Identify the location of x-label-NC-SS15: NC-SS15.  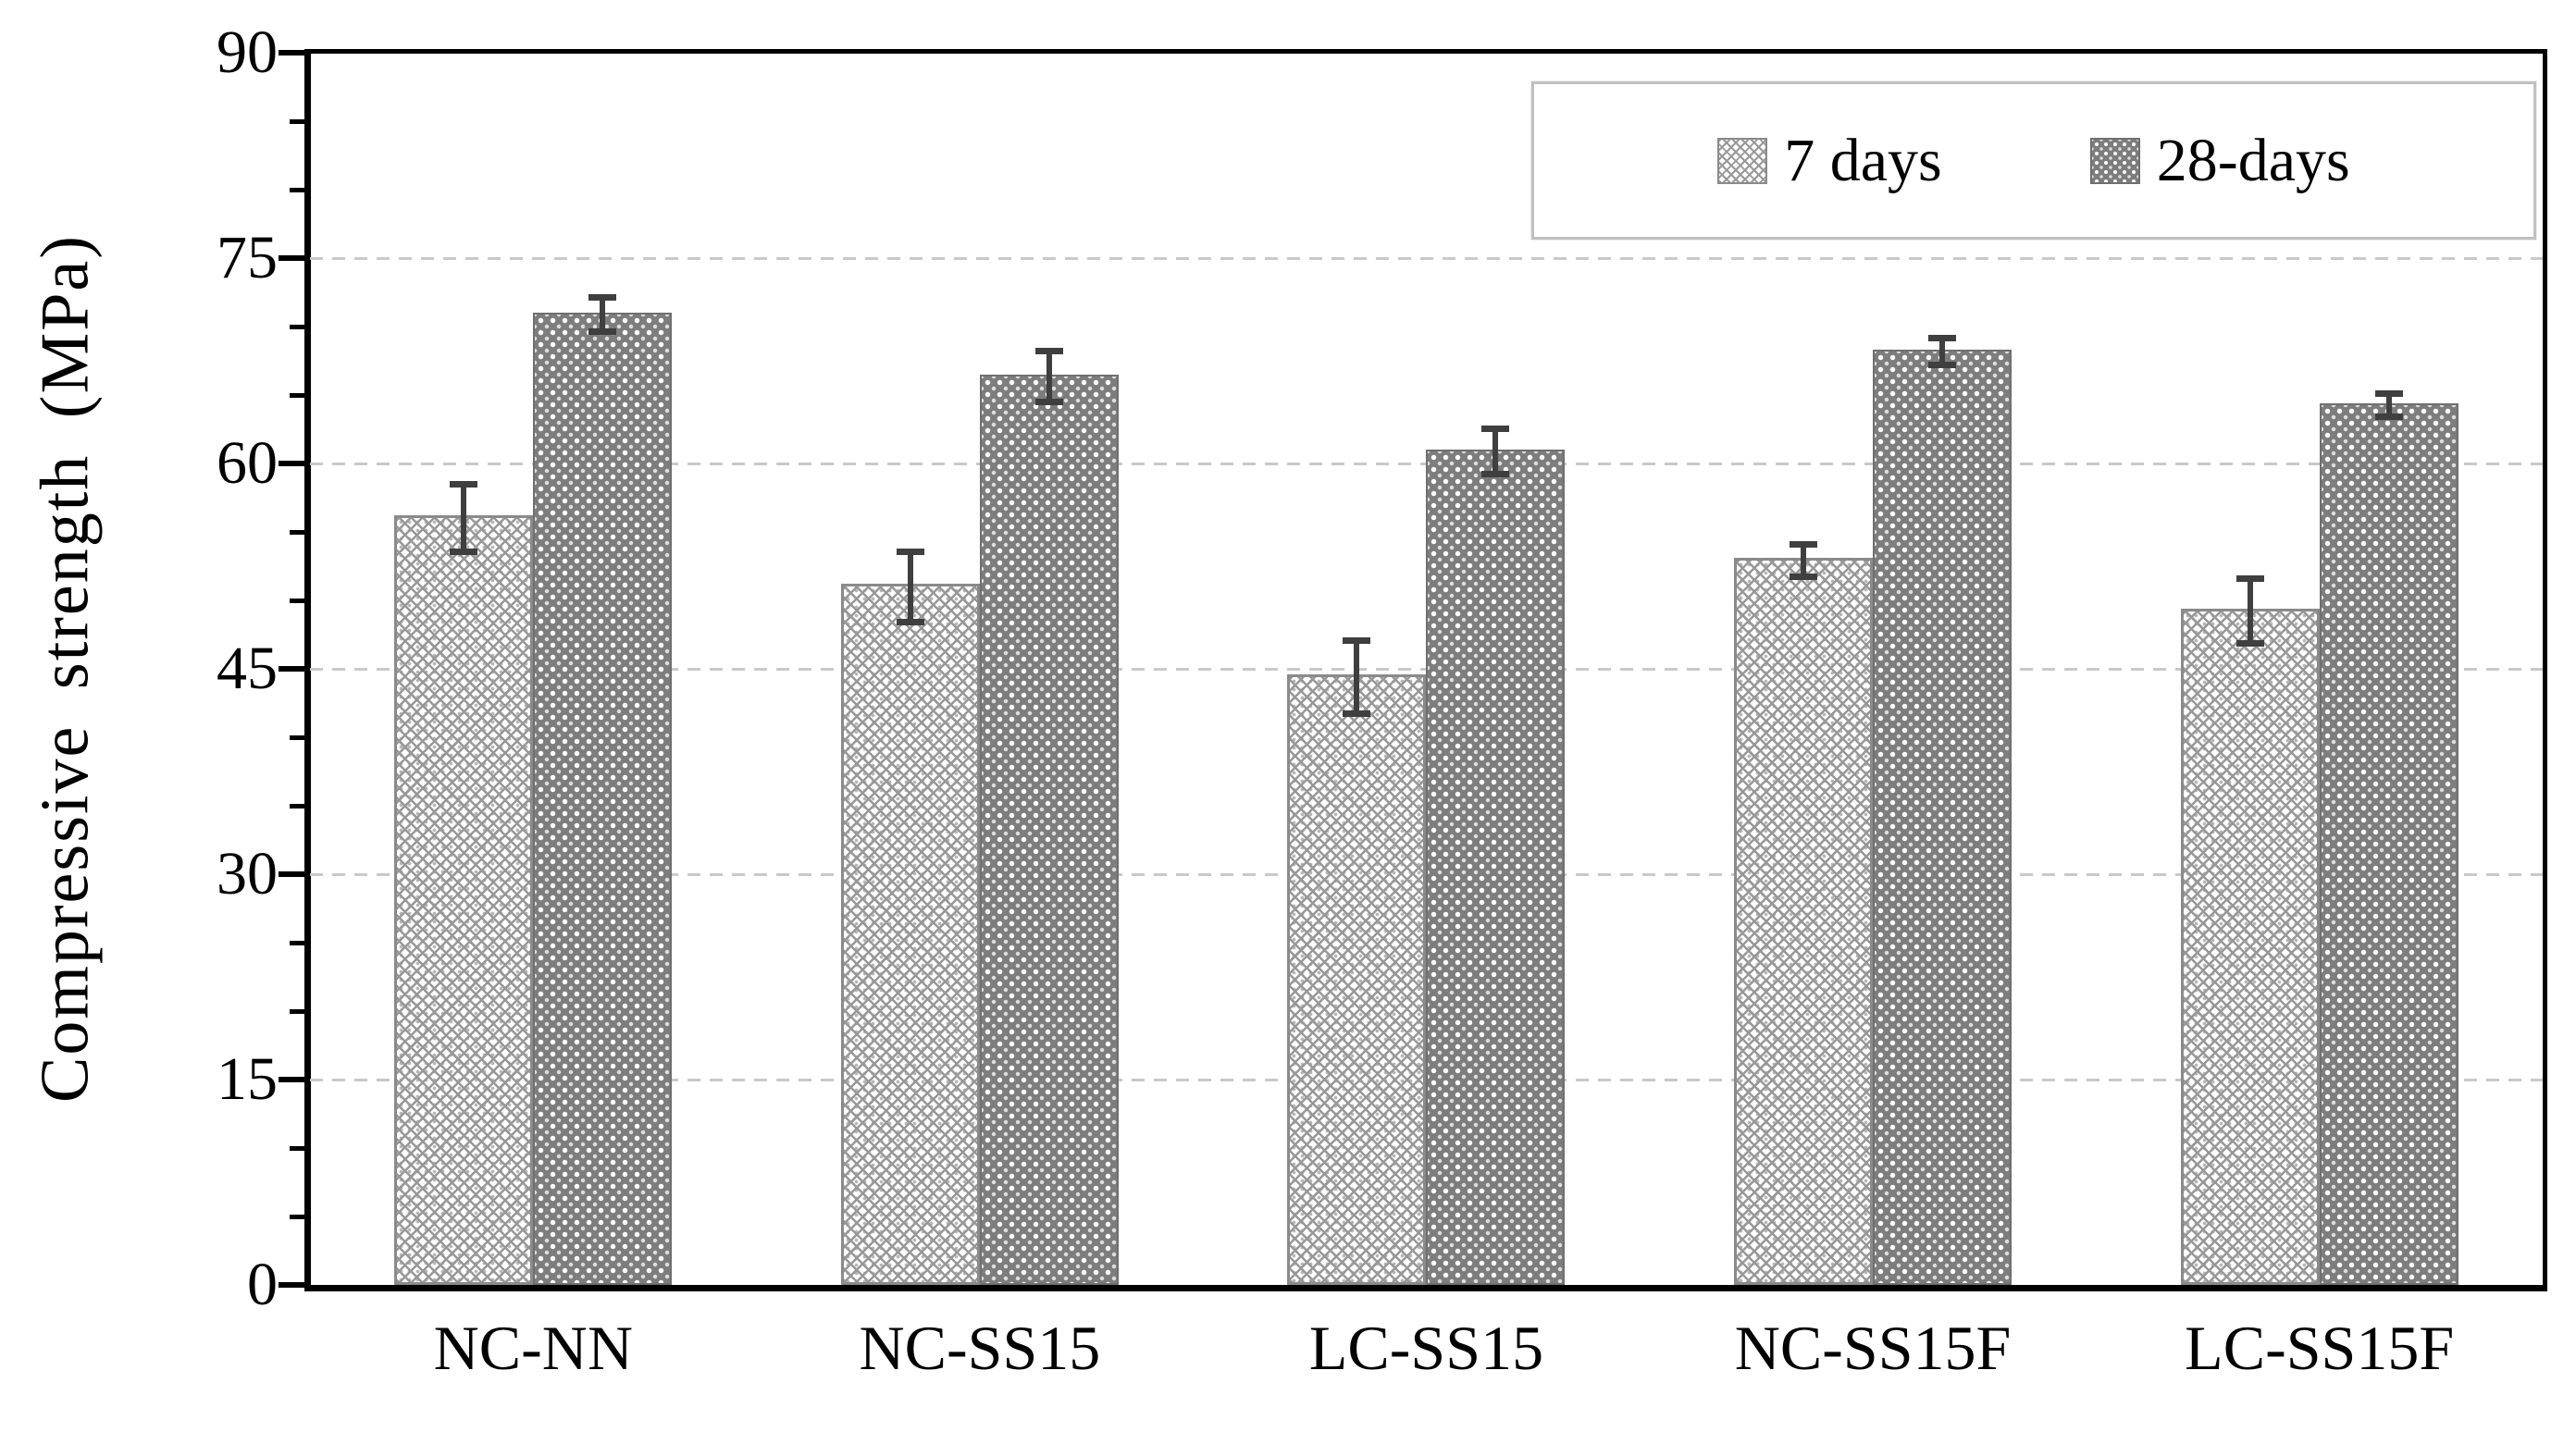
(980, 1348).